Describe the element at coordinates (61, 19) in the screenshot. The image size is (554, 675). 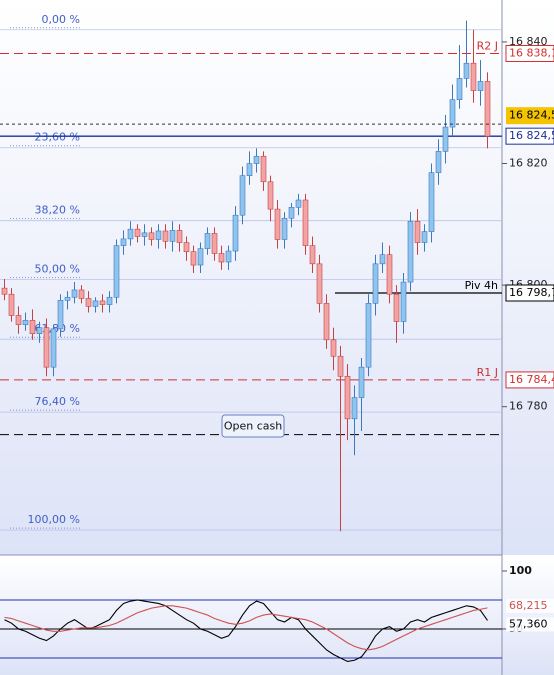
I see `fib-label: 0,00 %` at that location.